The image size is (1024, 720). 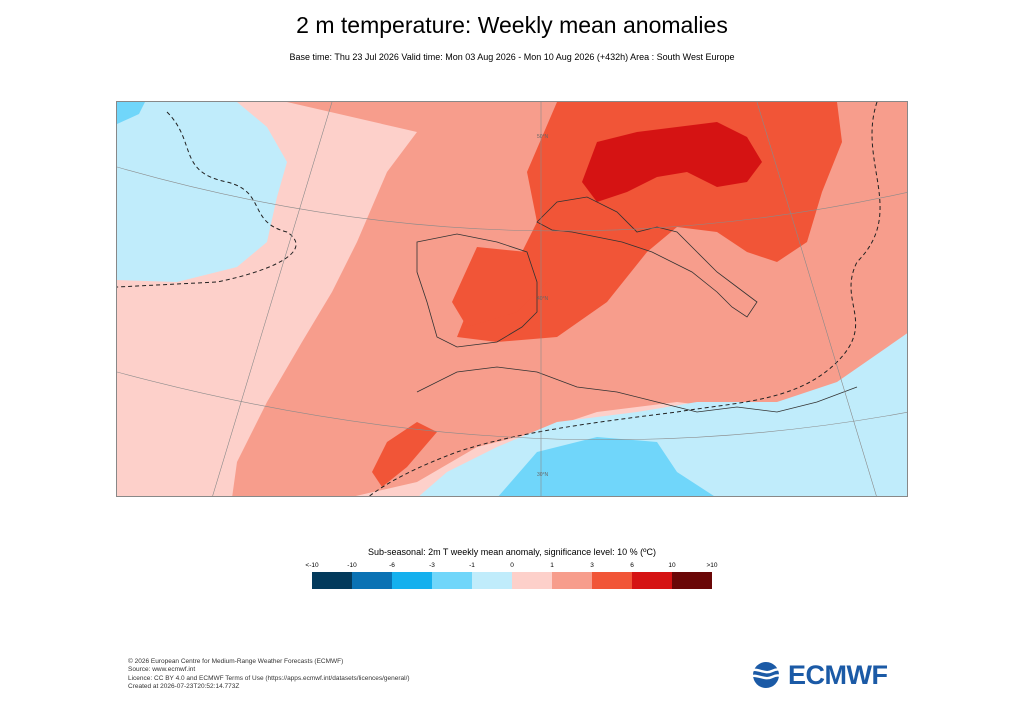 I want to click on graticule-label: 50°N, so click(x=543, y=137).